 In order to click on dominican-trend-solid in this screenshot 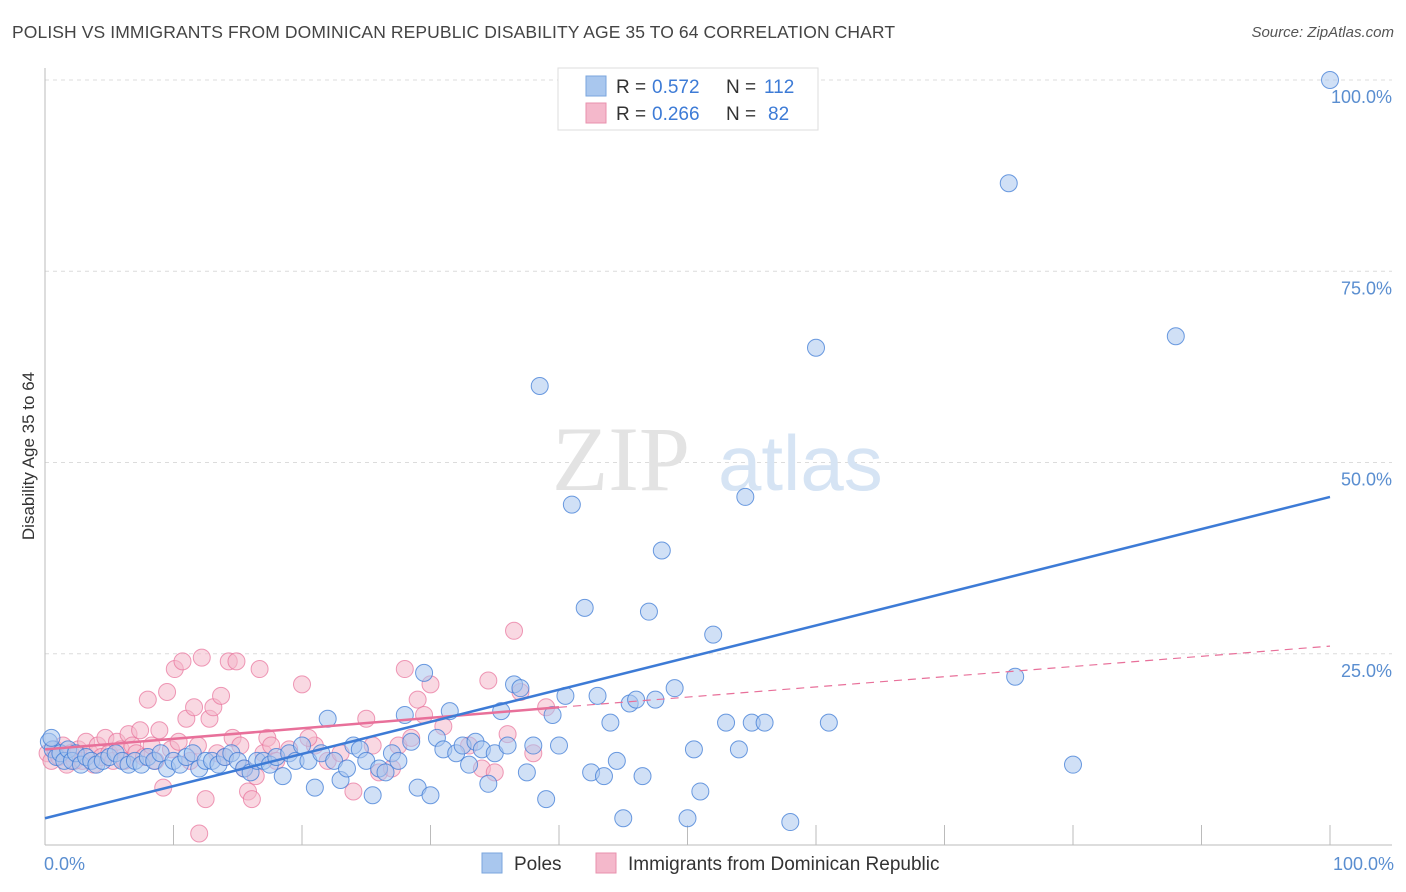, I will do `click(302, 728)`.